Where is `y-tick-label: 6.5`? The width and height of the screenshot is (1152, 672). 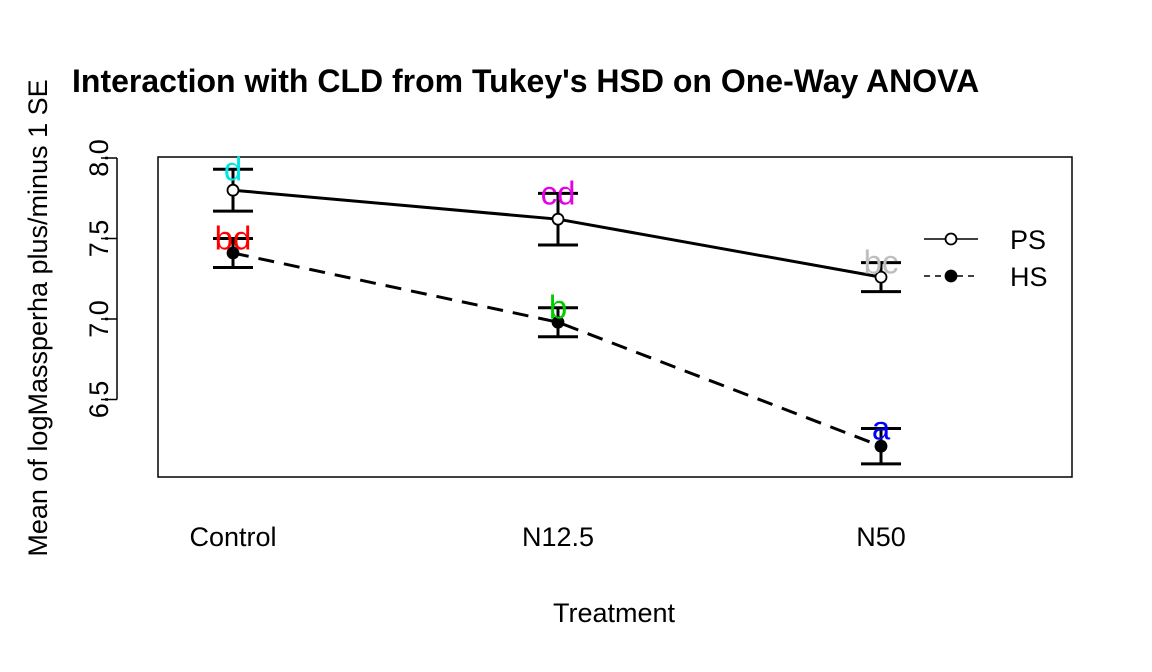 y-tick-label: 6.5 is located at coordinates (99, 400).